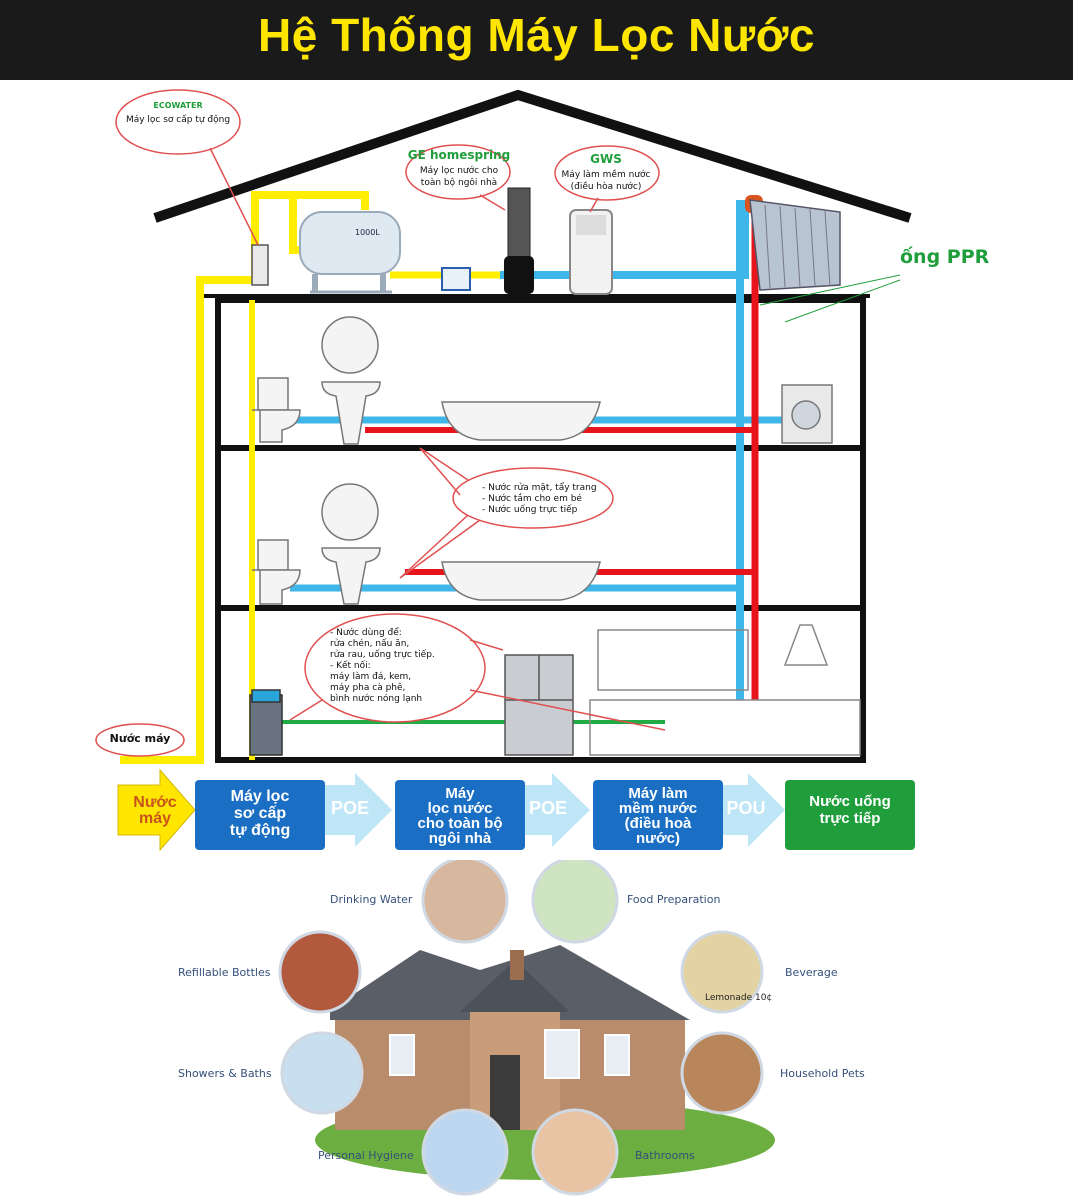  Describe the element at coordinates (521, 581) in the screenshot. I see `bathtub-floor2` at that location.